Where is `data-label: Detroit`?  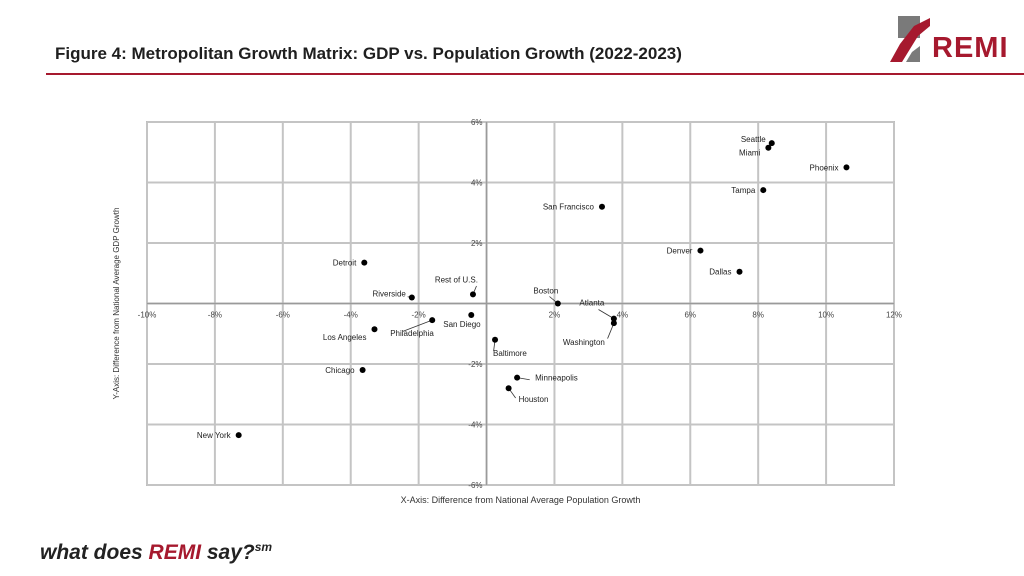
data-label: Detroit is located at coordinates (345, 263).